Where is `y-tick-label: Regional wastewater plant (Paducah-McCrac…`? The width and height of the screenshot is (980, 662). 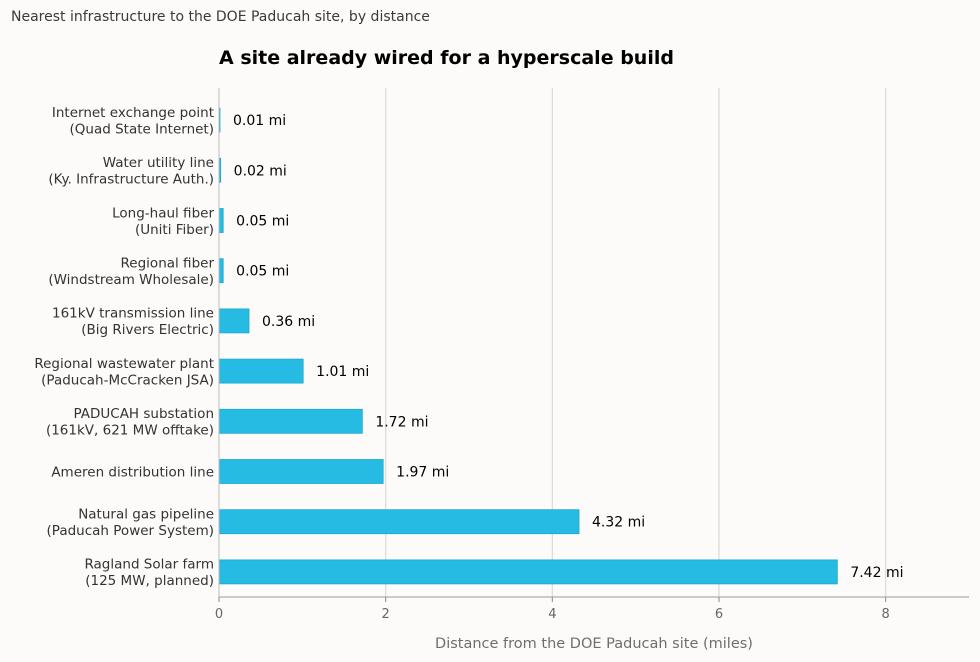
y-tick-label: Regional wastewater plant (Paducah-McCrac… is located at coordinates (124, 372).